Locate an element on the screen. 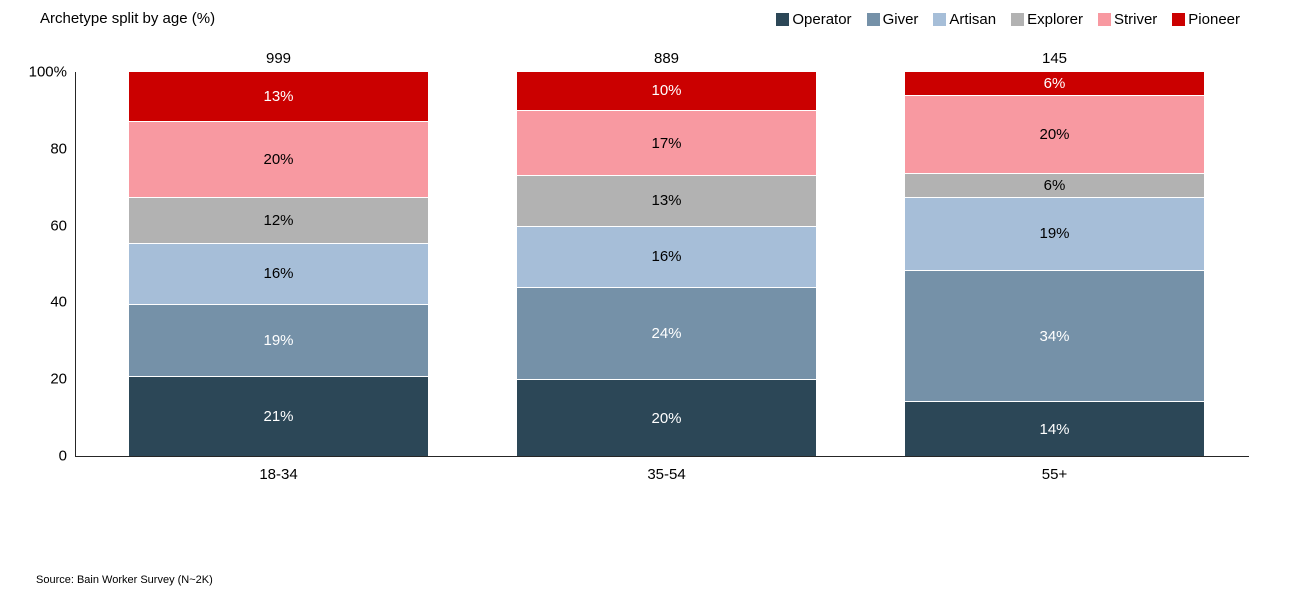 The height and width of the screenshot is (594, 1306). y-tick-label: 100% is located at coordinates (47, 72).